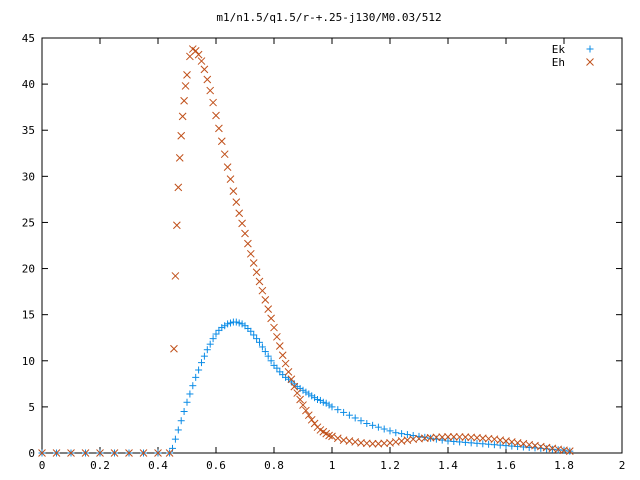  What do you see at coordinates (564, 465) in the screenshot?
I see `x-tick-label: 1.8` at bounding box center [564, 465].